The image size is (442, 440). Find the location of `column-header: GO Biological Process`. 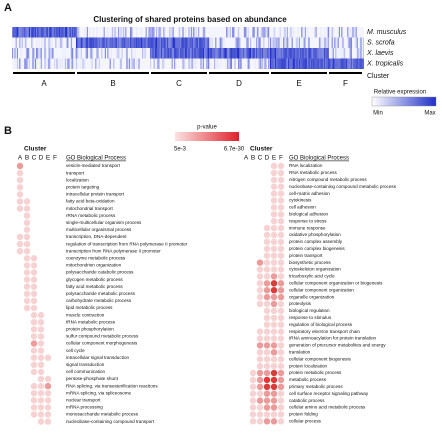

column-header: GO Biological Process is located at coordinates (319, 159).